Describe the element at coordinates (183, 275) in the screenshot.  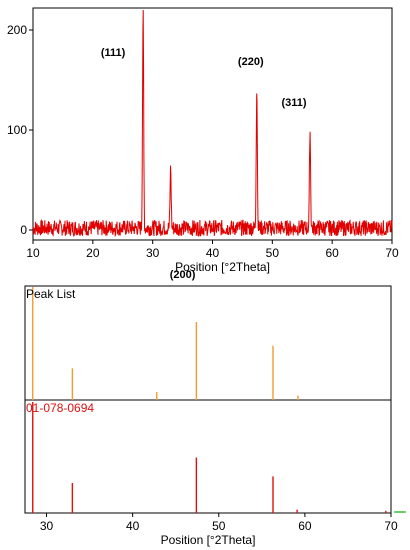
I see `peak-label-200: (200)` at that location.